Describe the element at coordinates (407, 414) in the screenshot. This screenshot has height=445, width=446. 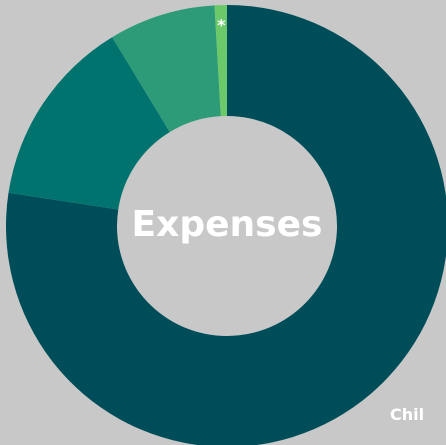
I see `segment-label: Chil` at that location.